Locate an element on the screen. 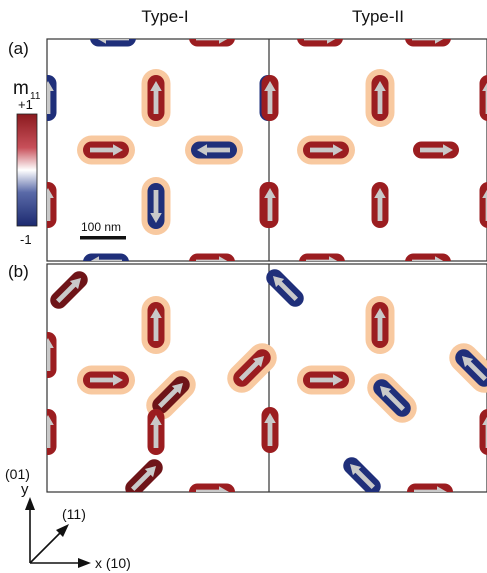 Image resolution: width=487 pixels, height=573 pixels. colorbar-symbol: m is located at coordinates (21, 88).